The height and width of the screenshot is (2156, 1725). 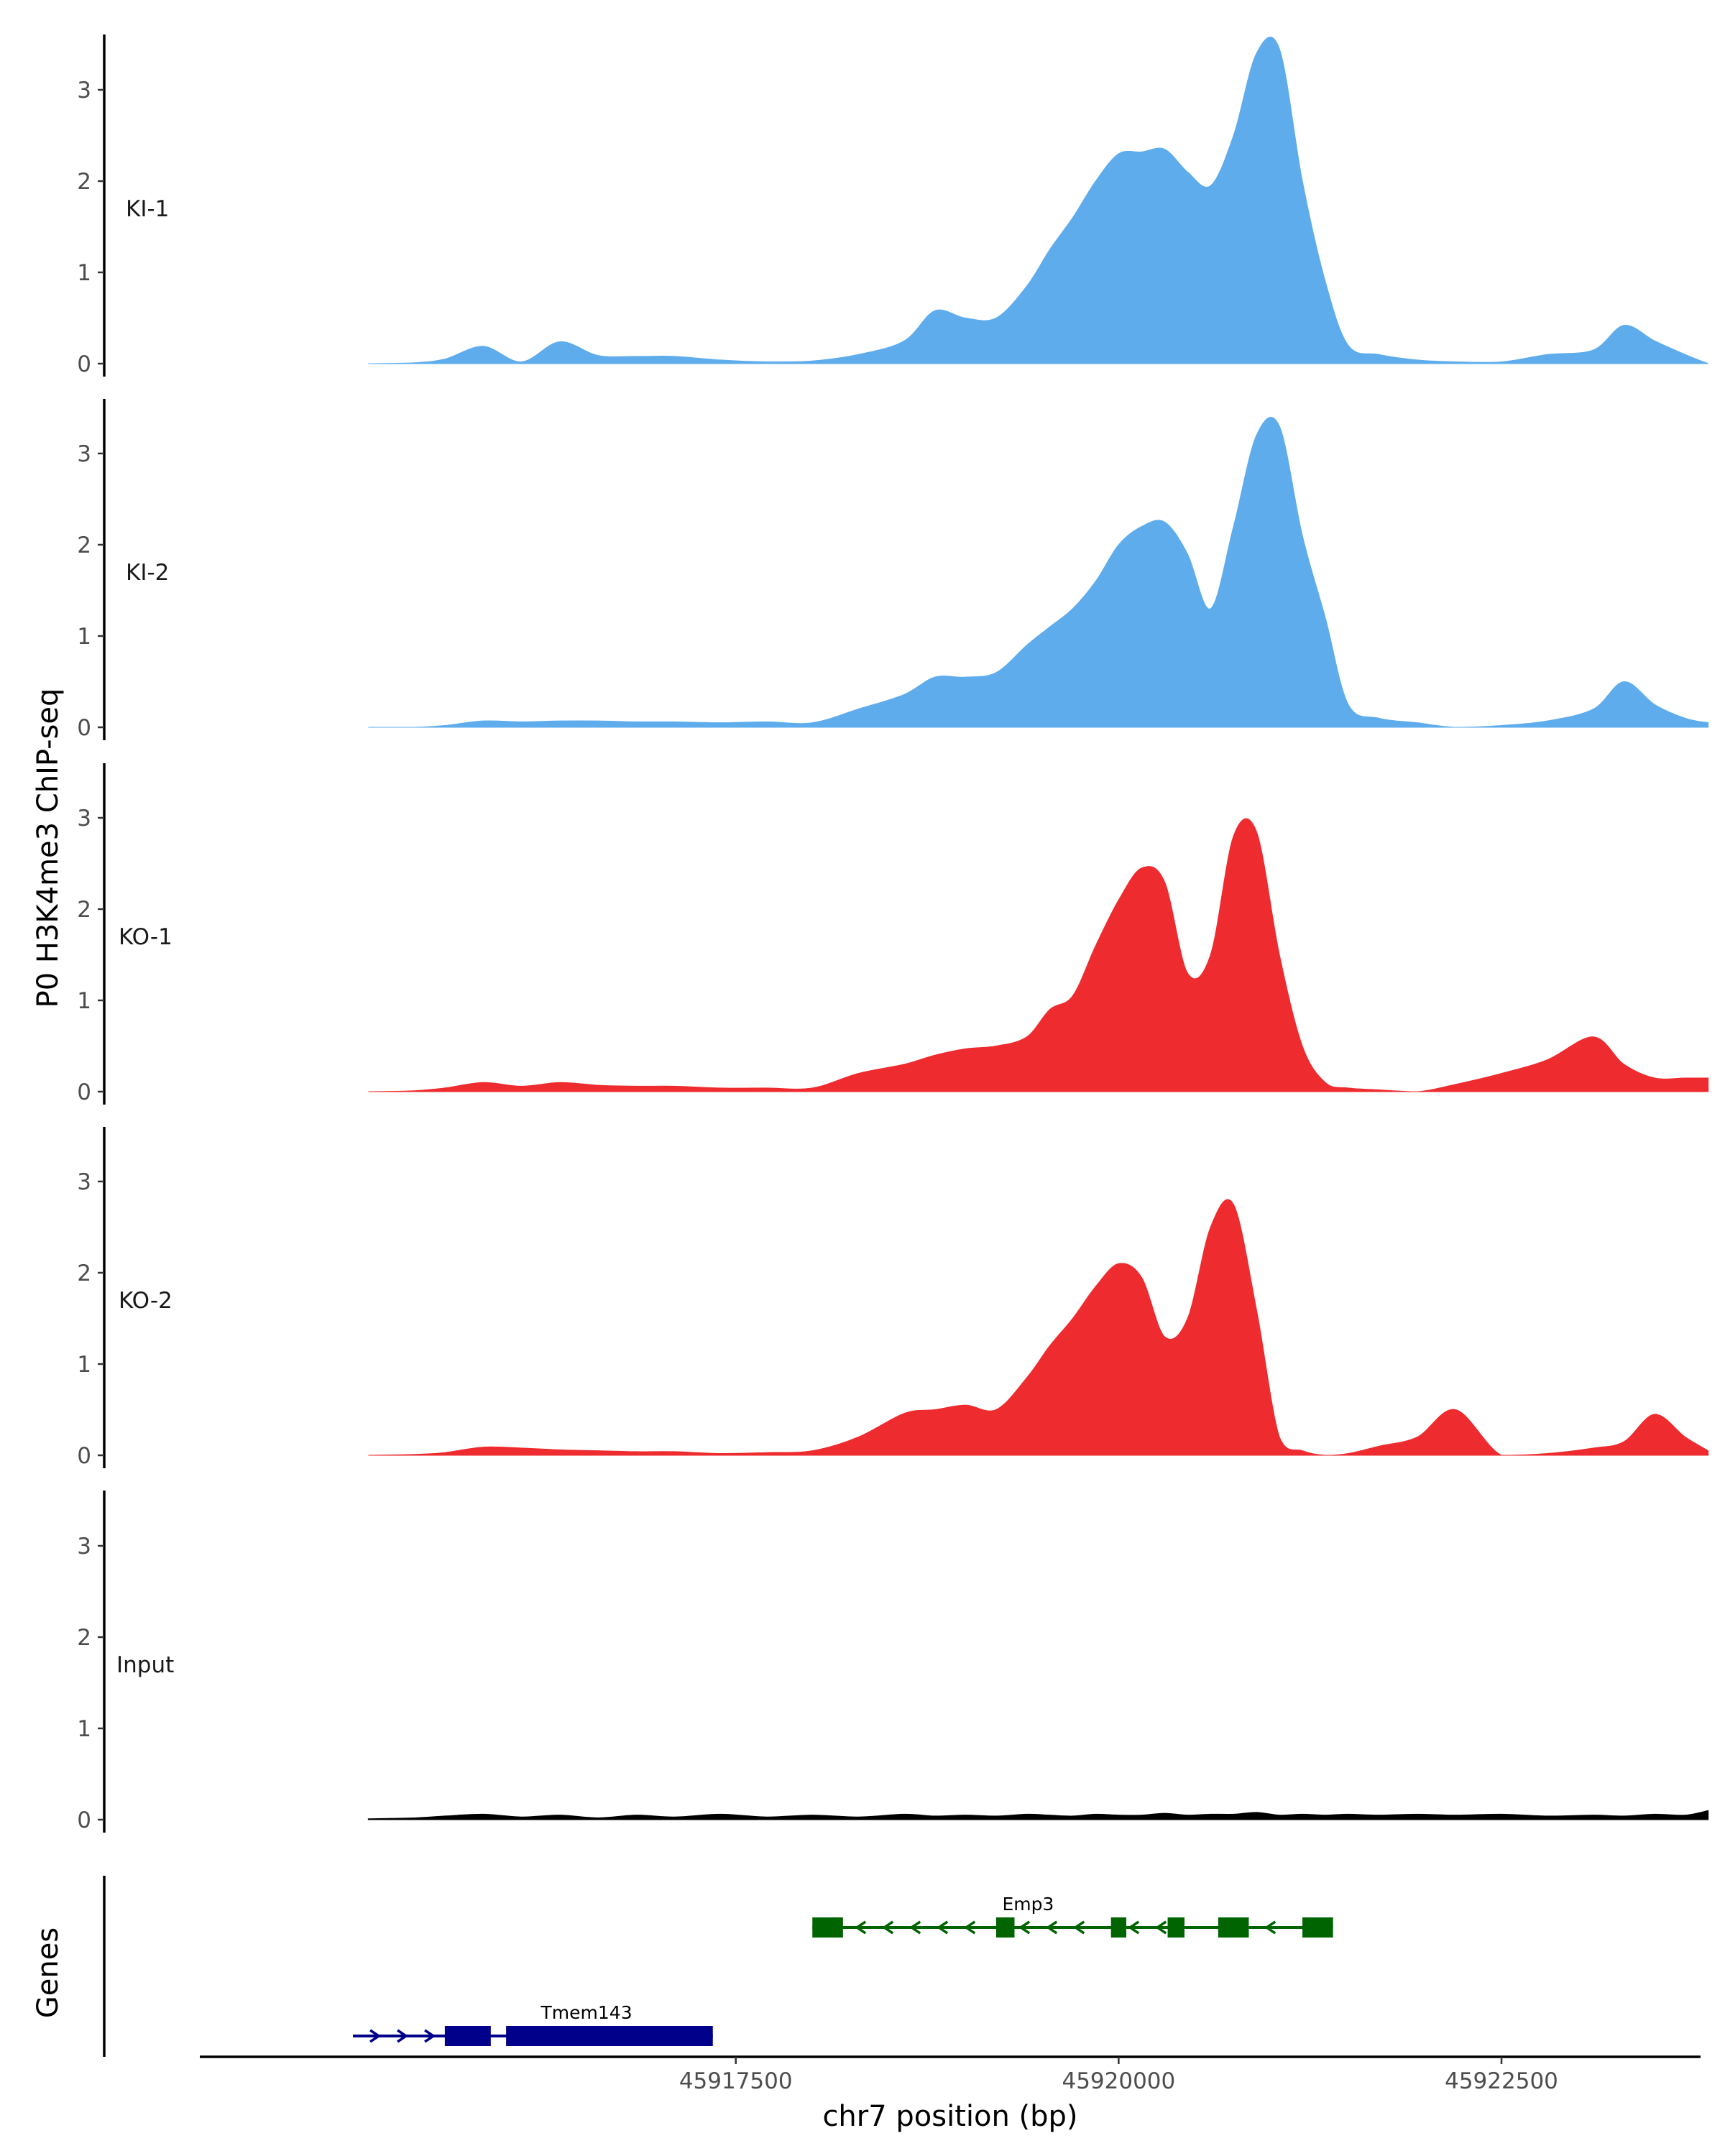 What do you see at coordinates (736, 2081) in the screenshot?
I see `x-tick-label: 45917500` at bounding box center [736, 2081].